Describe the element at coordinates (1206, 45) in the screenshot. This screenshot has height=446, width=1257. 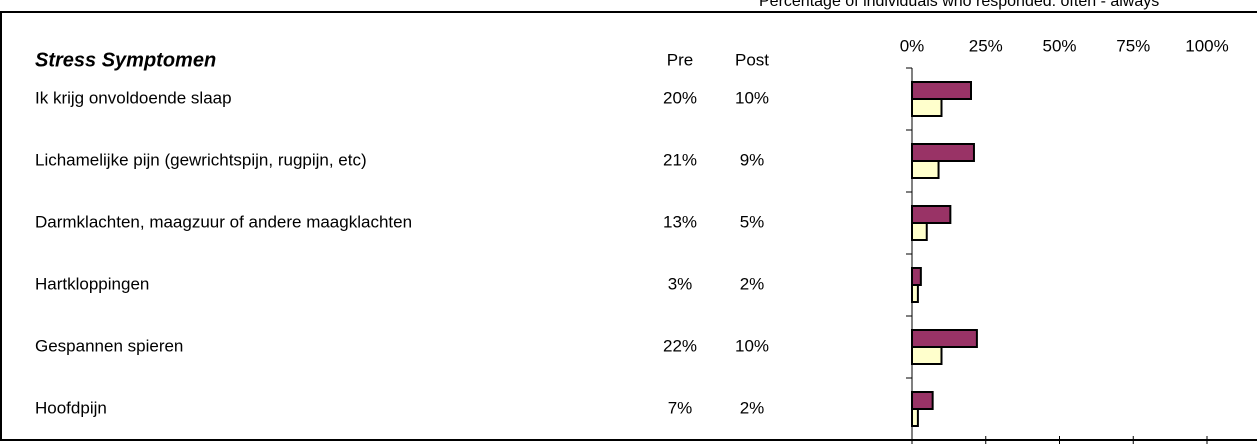
I see `x-tick-label: 100%` at that location.